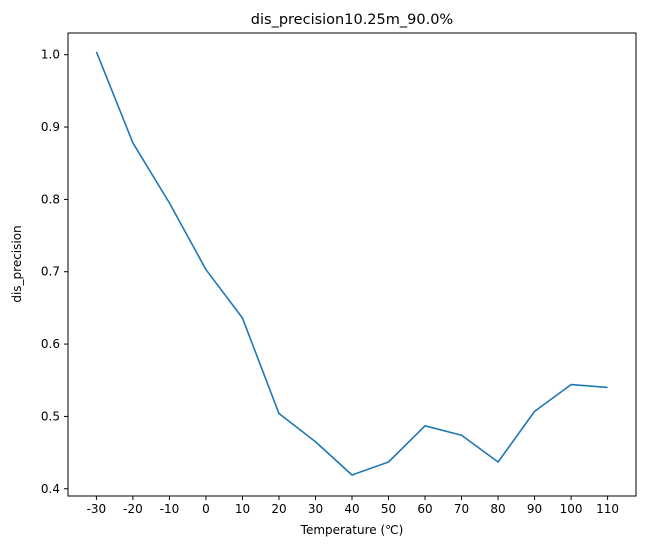  What do you see at coordinates (571, 509) in the screenshot?
I see `x-tick-label: 100` at bounding box center [571, 509].